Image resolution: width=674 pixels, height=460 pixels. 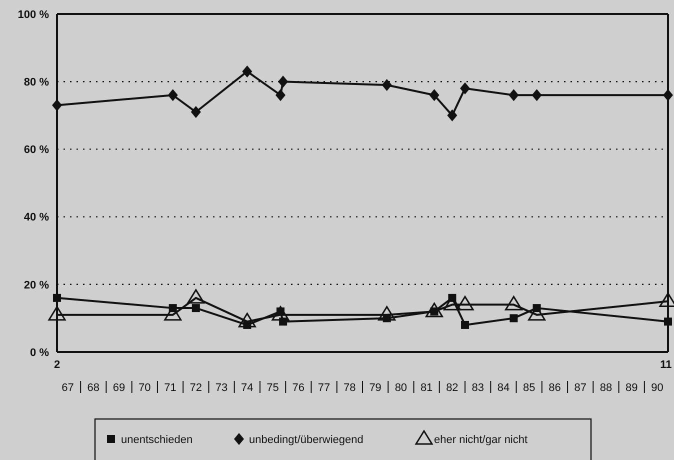 What do you see at coordinates (631, 388) in the screenshot?
I see `x-tick-label: 89` at bounding box center [631, 388].